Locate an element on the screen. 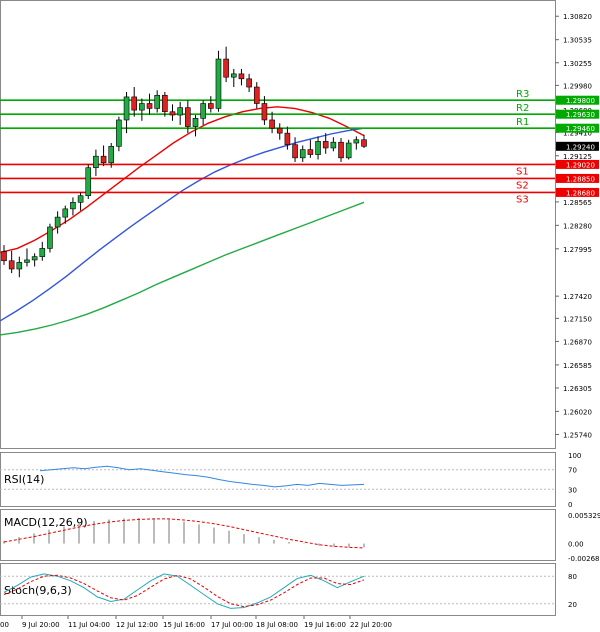  level-name-r3: R3 is located at coordinates (522, 94).